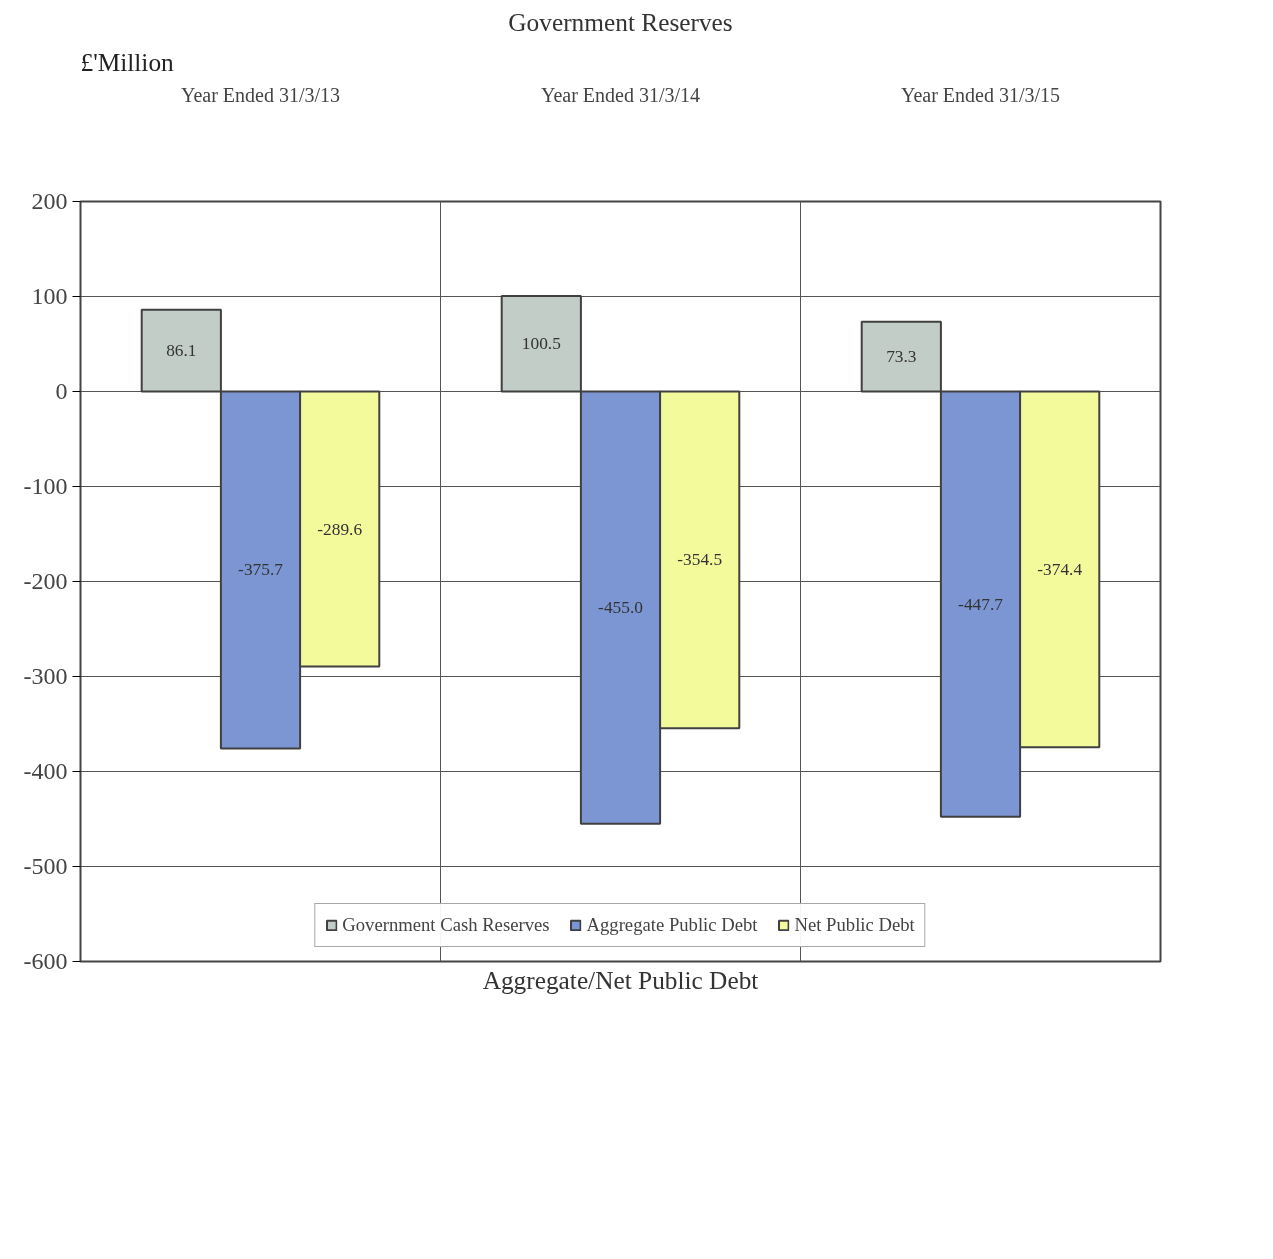 This screenshot has height=1259, width=1273. I want to click on data-label: -354.5, so click(700, 560).